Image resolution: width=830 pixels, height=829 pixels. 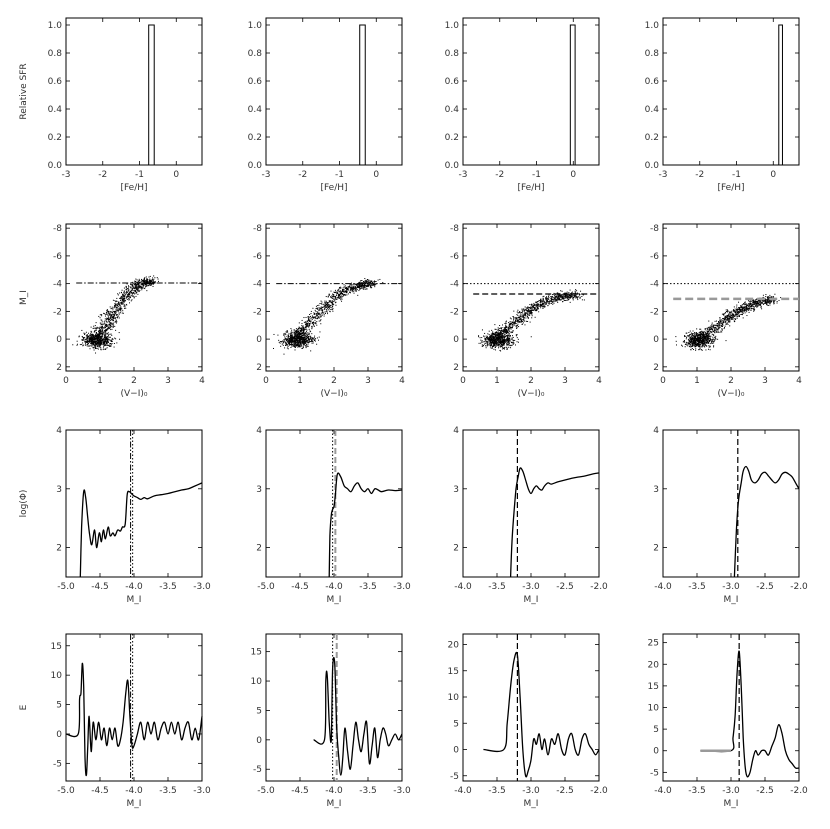 What do you see at coordinates (531, 394) in the screenshot?
I see `x-axis-label: (V−I)₀` at bounding box center [531, 394].